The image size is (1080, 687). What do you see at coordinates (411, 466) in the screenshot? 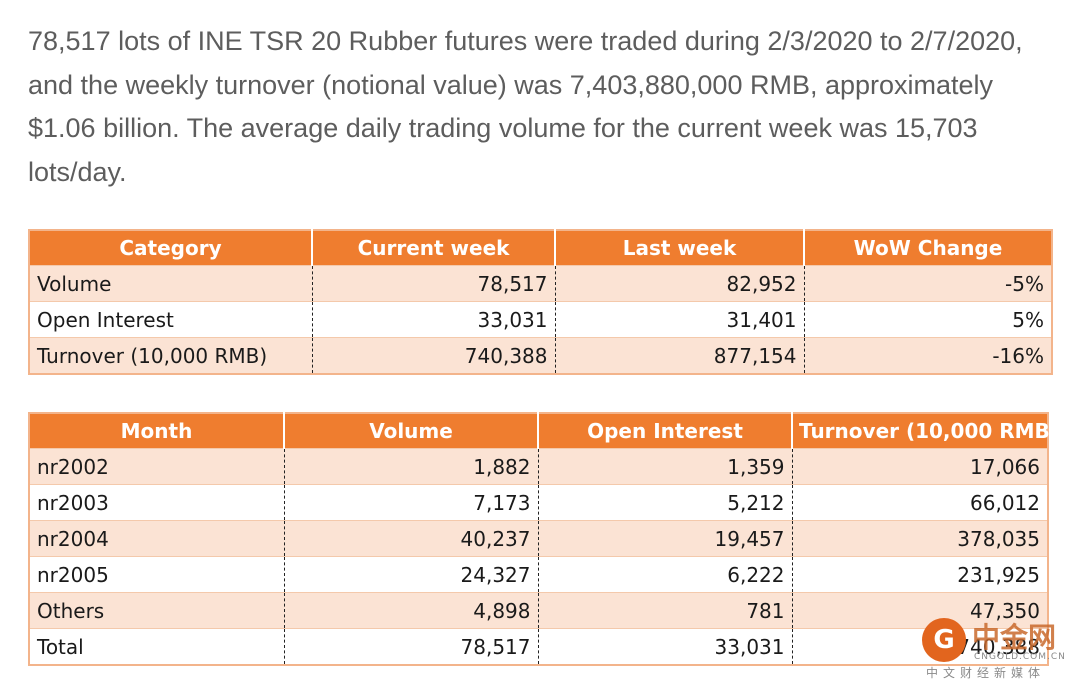
I see `cell-volume: 1,882` at bounding box center [411, 466].